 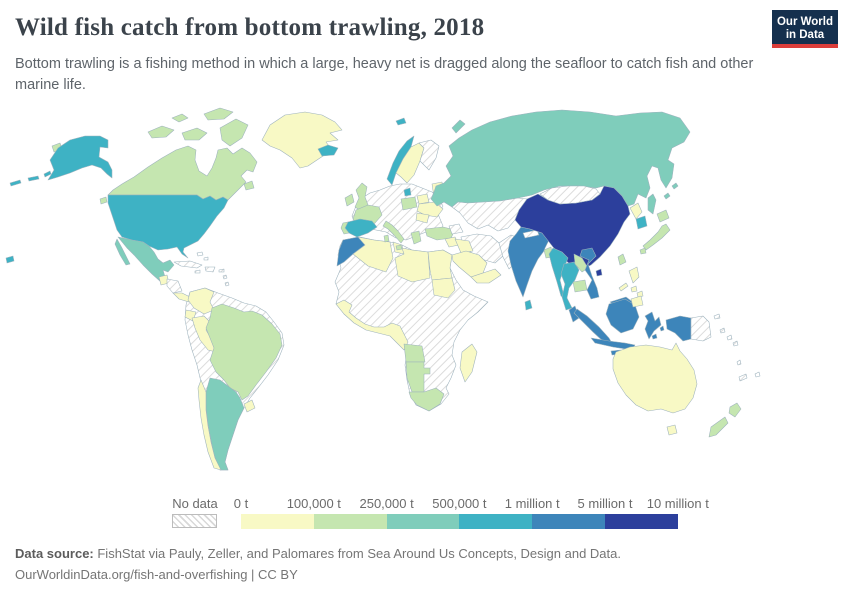 What do you see at coordinates (399, 247) in the screenshot?
I see `country-italy-sicily` at bounding box center [399, 247].